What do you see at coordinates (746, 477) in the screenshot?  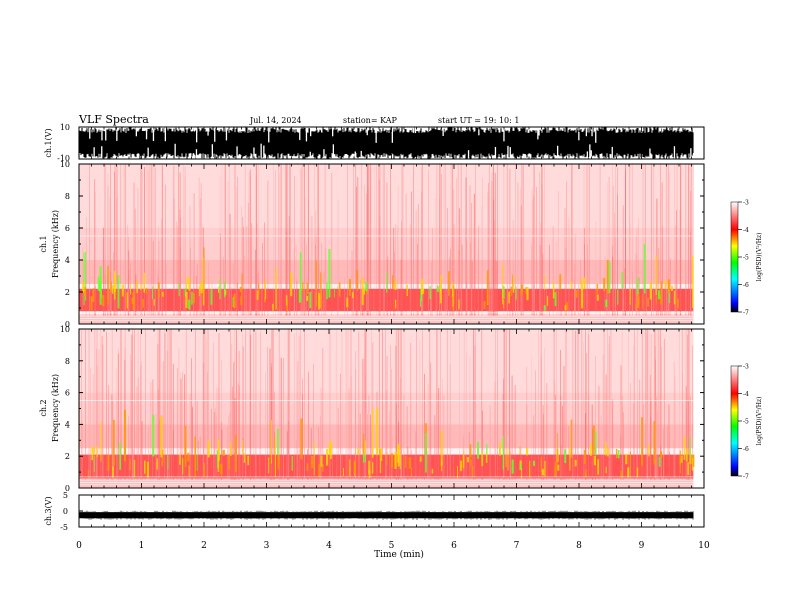 I see `ch2-colorbar-tick-label: -7` at bounding box center [746, 477].